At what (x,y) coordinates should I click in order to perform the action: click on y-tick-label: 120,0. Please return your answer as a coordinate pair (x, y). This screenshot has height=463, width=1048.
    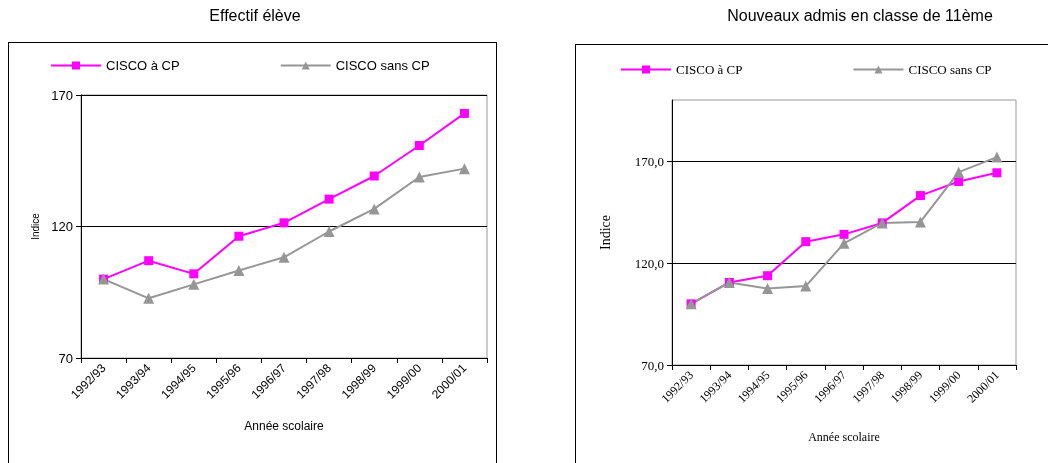
    Looking at the image, I should click on (649, 263).